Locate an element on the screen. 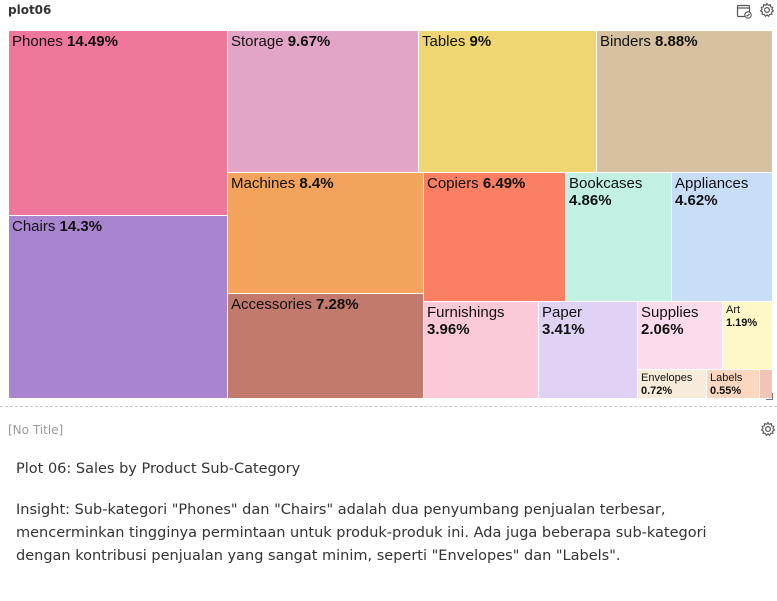  text-panel-gear-icon is located at coordinates (768, 429).